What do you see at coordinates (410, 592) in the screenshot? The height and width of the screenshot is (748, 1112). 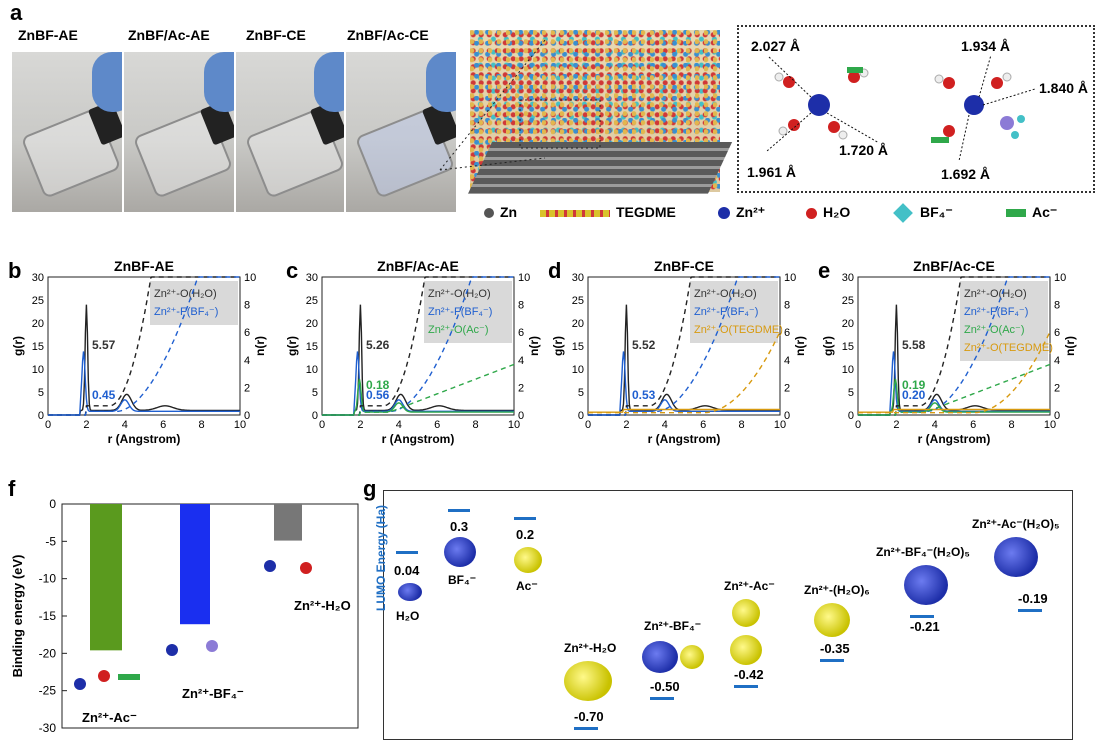 I see `orbital-h2o` at bounding box center [410, 592].